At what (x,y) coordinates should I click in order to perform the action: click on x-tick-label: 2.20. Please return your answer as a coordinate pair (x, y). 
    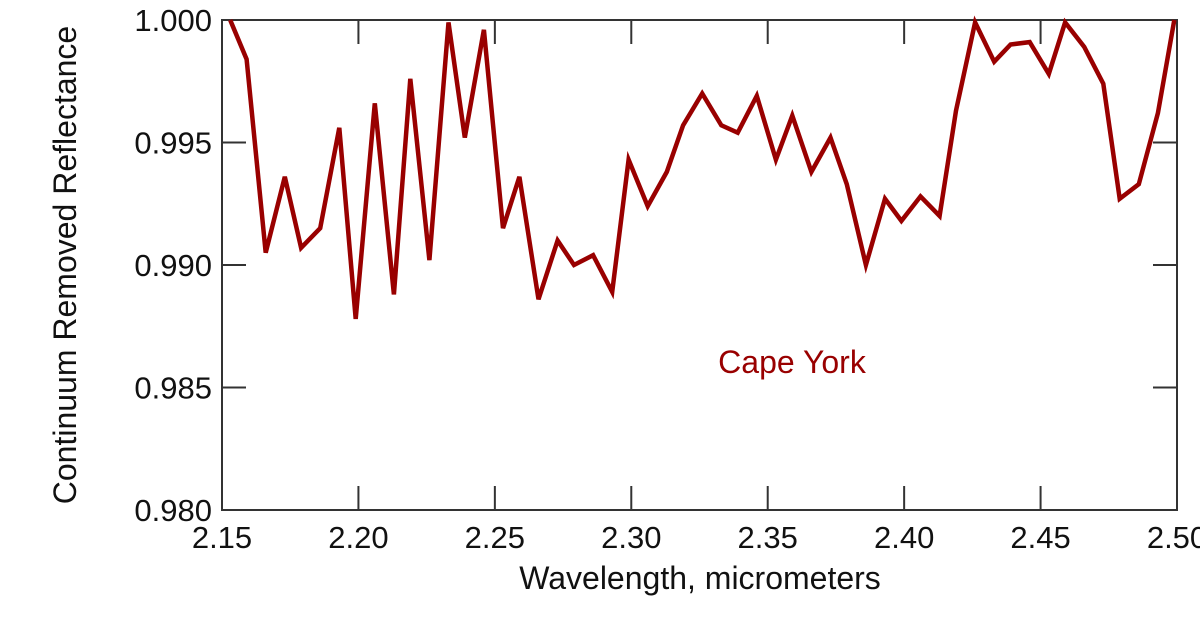
    Looking at the image, I should click on (358, 537).